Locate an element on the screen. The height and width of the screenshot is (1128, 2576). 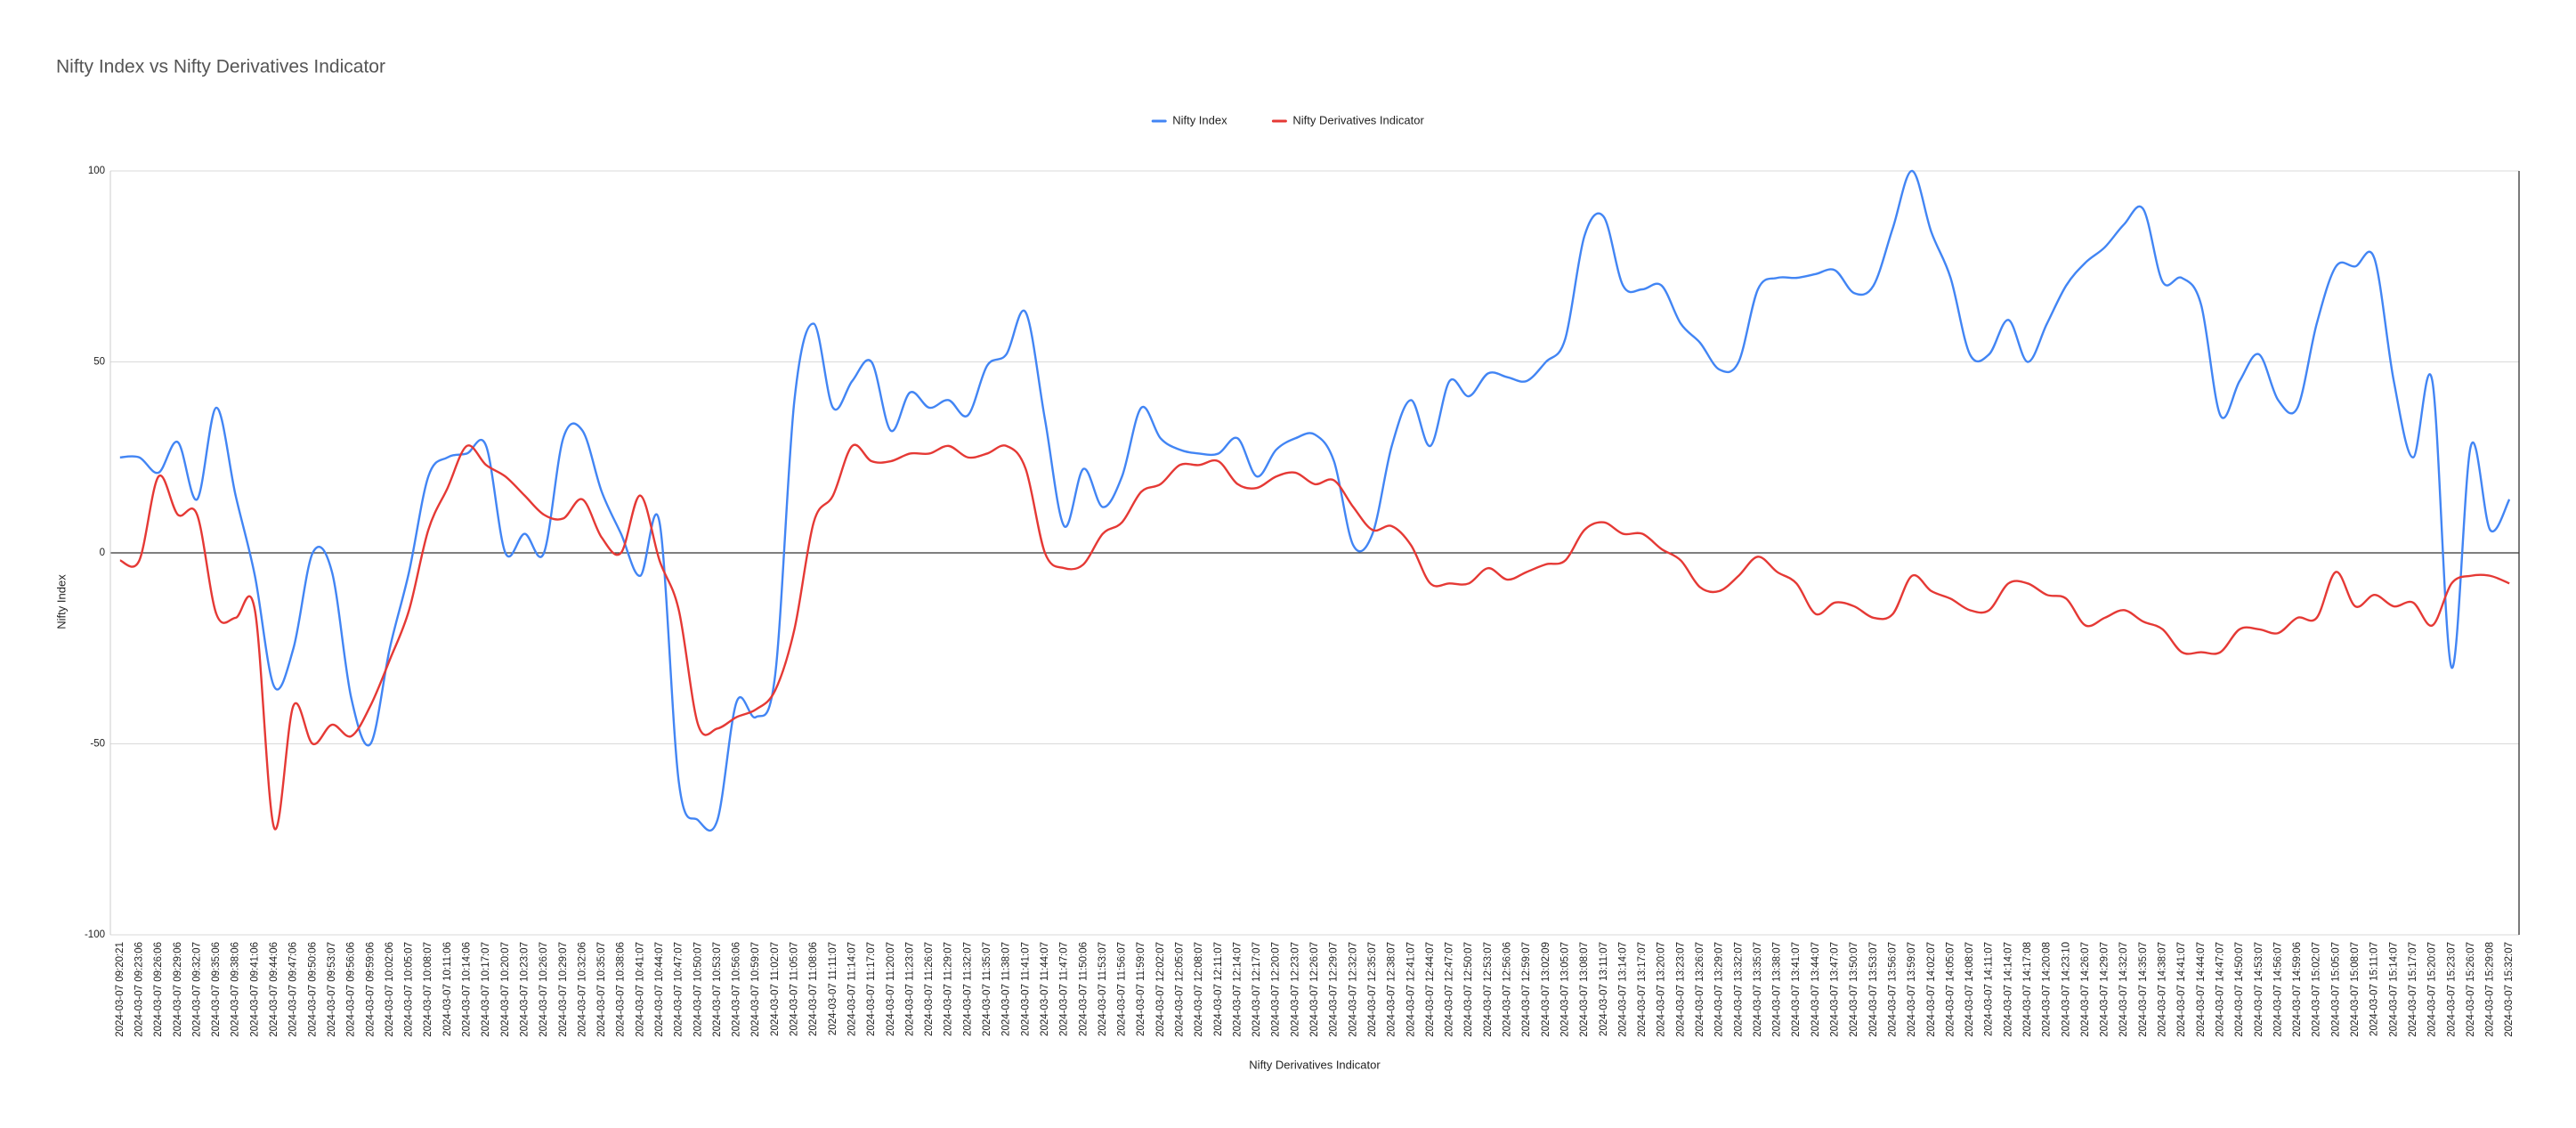
x-tick-label: 2024-03-07 14:17:08 is located at coordinates (2027, 989).